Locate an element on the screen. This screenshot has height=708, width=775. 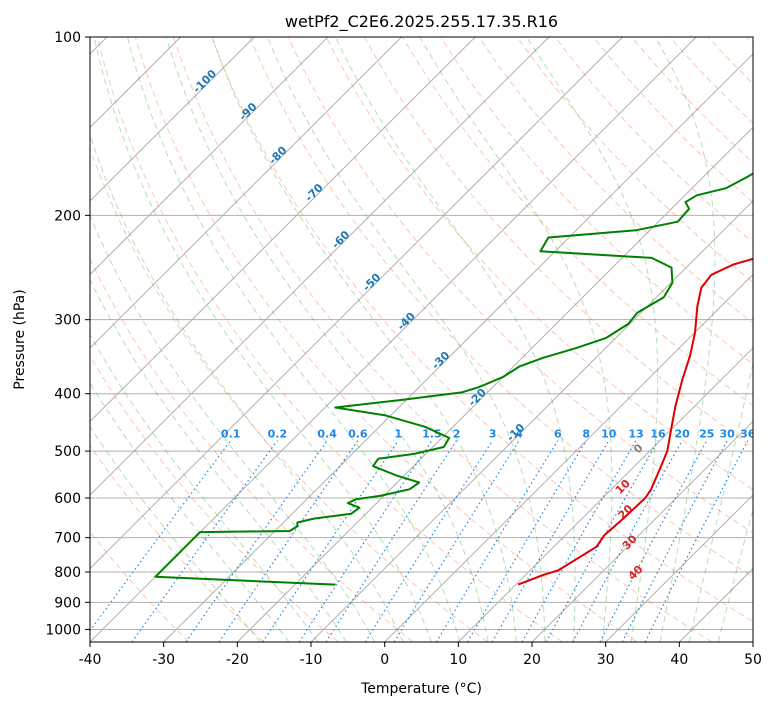
mixing-ratio-label: 0.2 is located at coordinates (278, 434).